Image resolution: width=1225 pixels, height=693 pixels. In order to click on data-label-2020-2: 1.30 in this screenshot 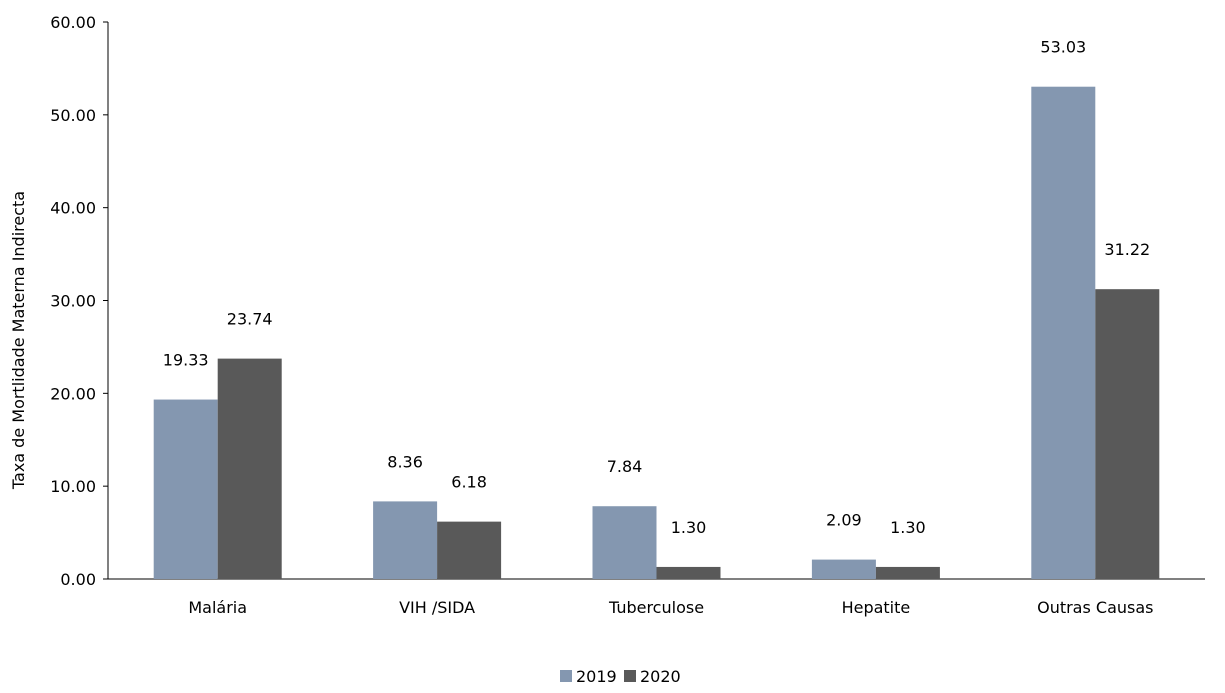, I will do `click(689, 527)`.